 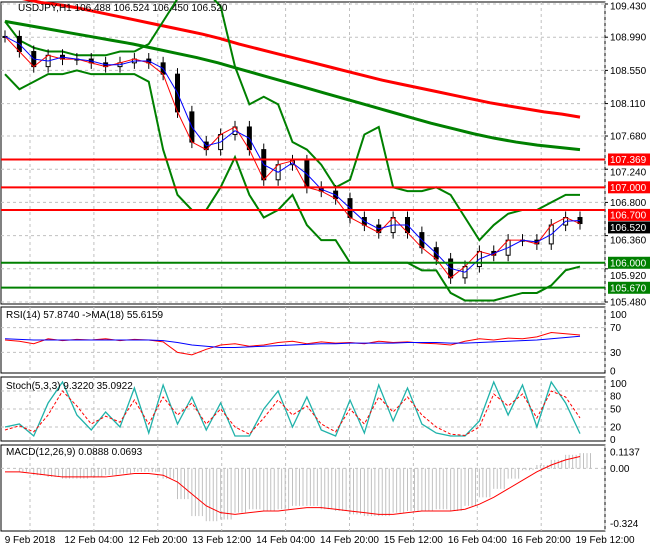 What do you see at coordinates (170, 8) in the screenshot?
I see `low-value: 106.450` at bounding box center [170, 8].